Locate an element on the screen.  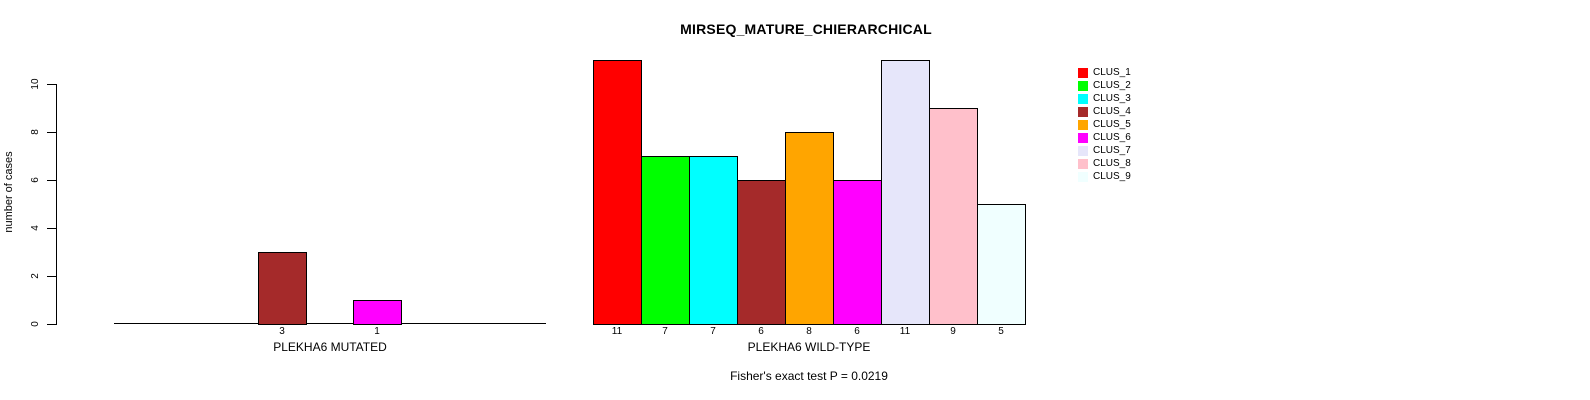
y-tick-label: 2 is located at coordinates (35, 276).